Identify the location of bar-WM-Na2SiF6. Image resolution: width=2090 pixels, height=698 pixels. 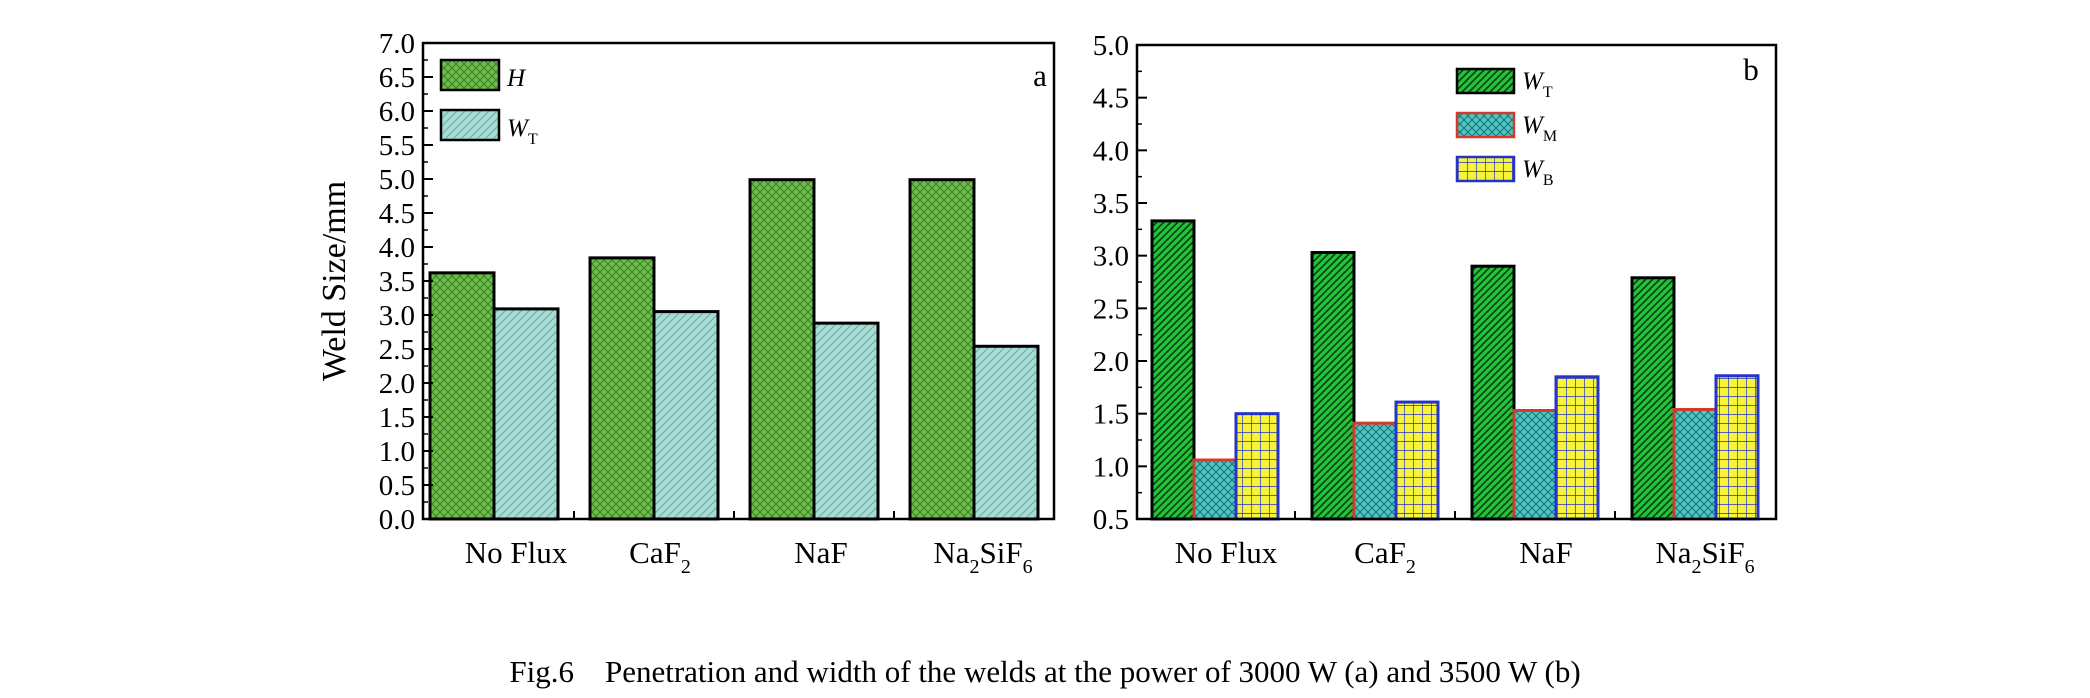
(1695, 464).